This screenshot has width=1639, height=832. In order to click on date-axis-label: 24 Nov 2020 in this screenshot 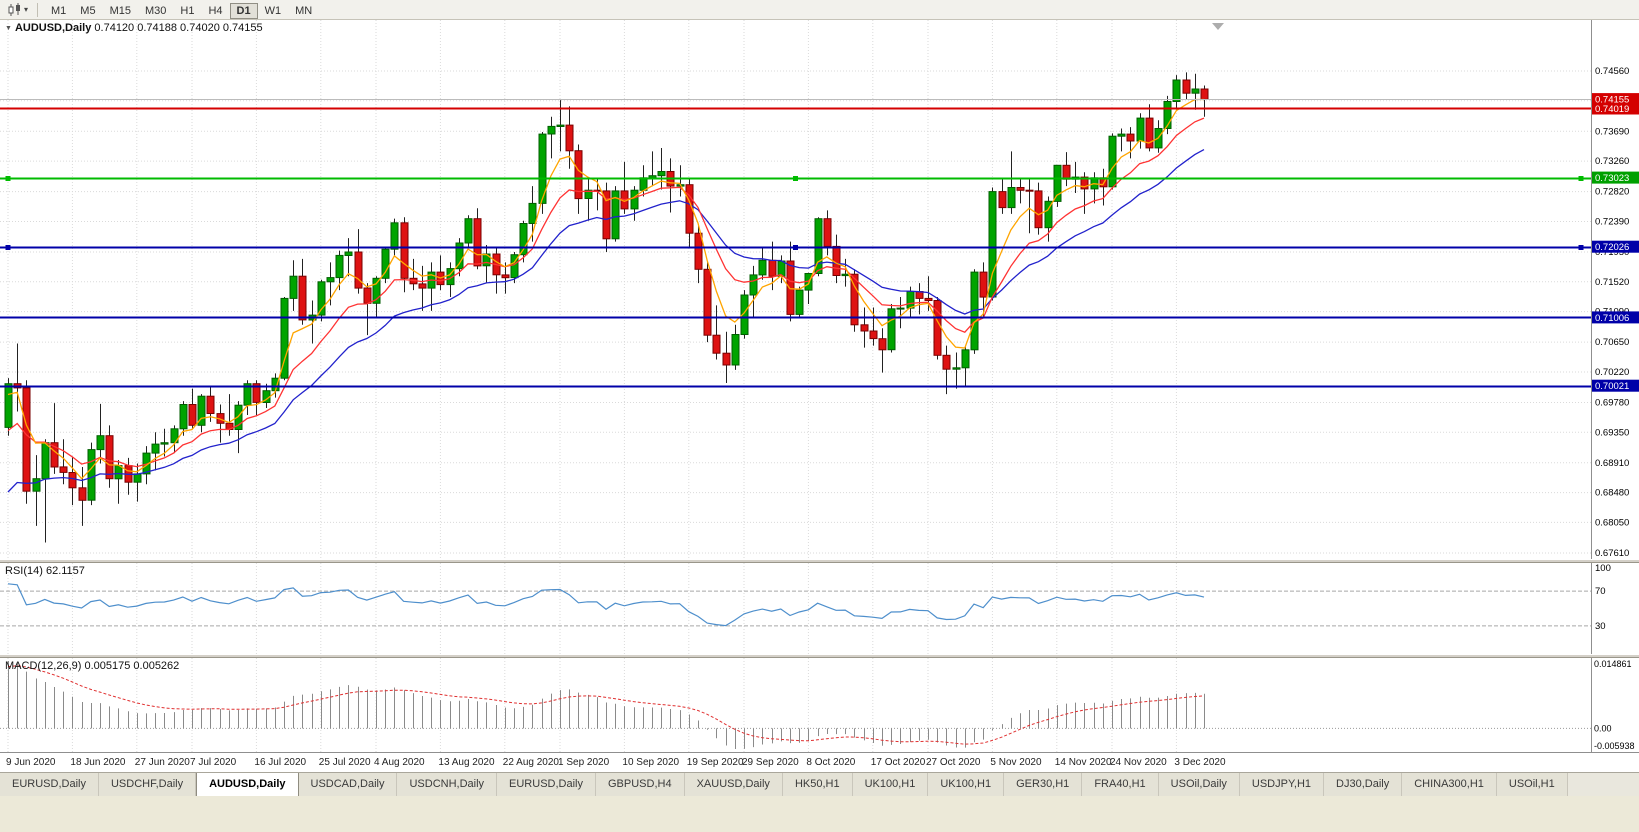, I will do `click(1138, 762)`.